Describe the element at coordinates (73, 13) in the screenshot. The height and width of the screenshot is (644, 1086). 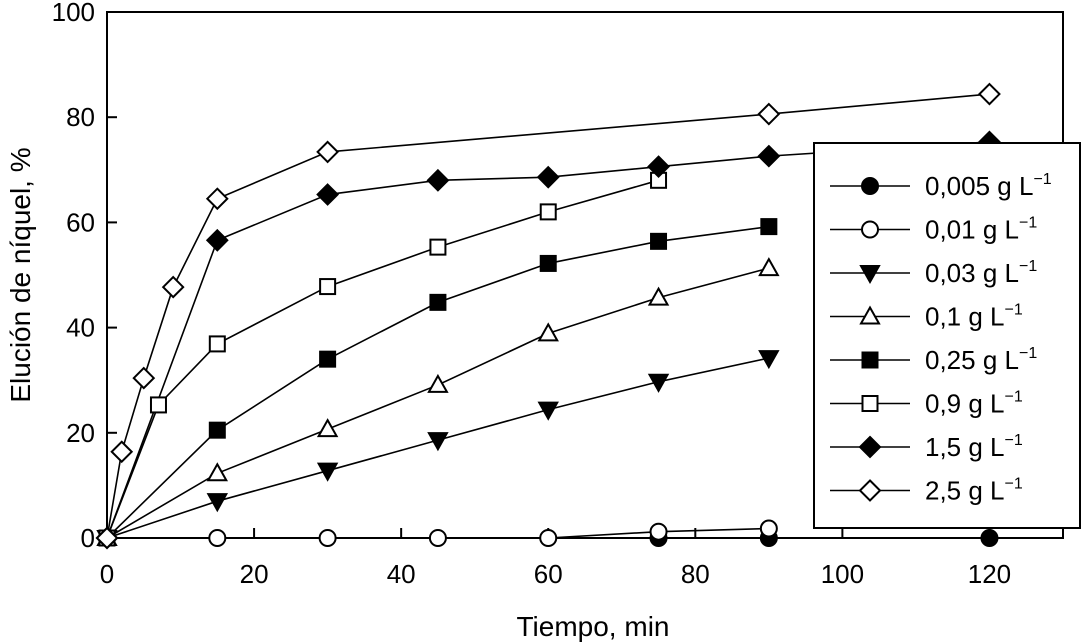
I see `y-tick-label: 100` at that location.